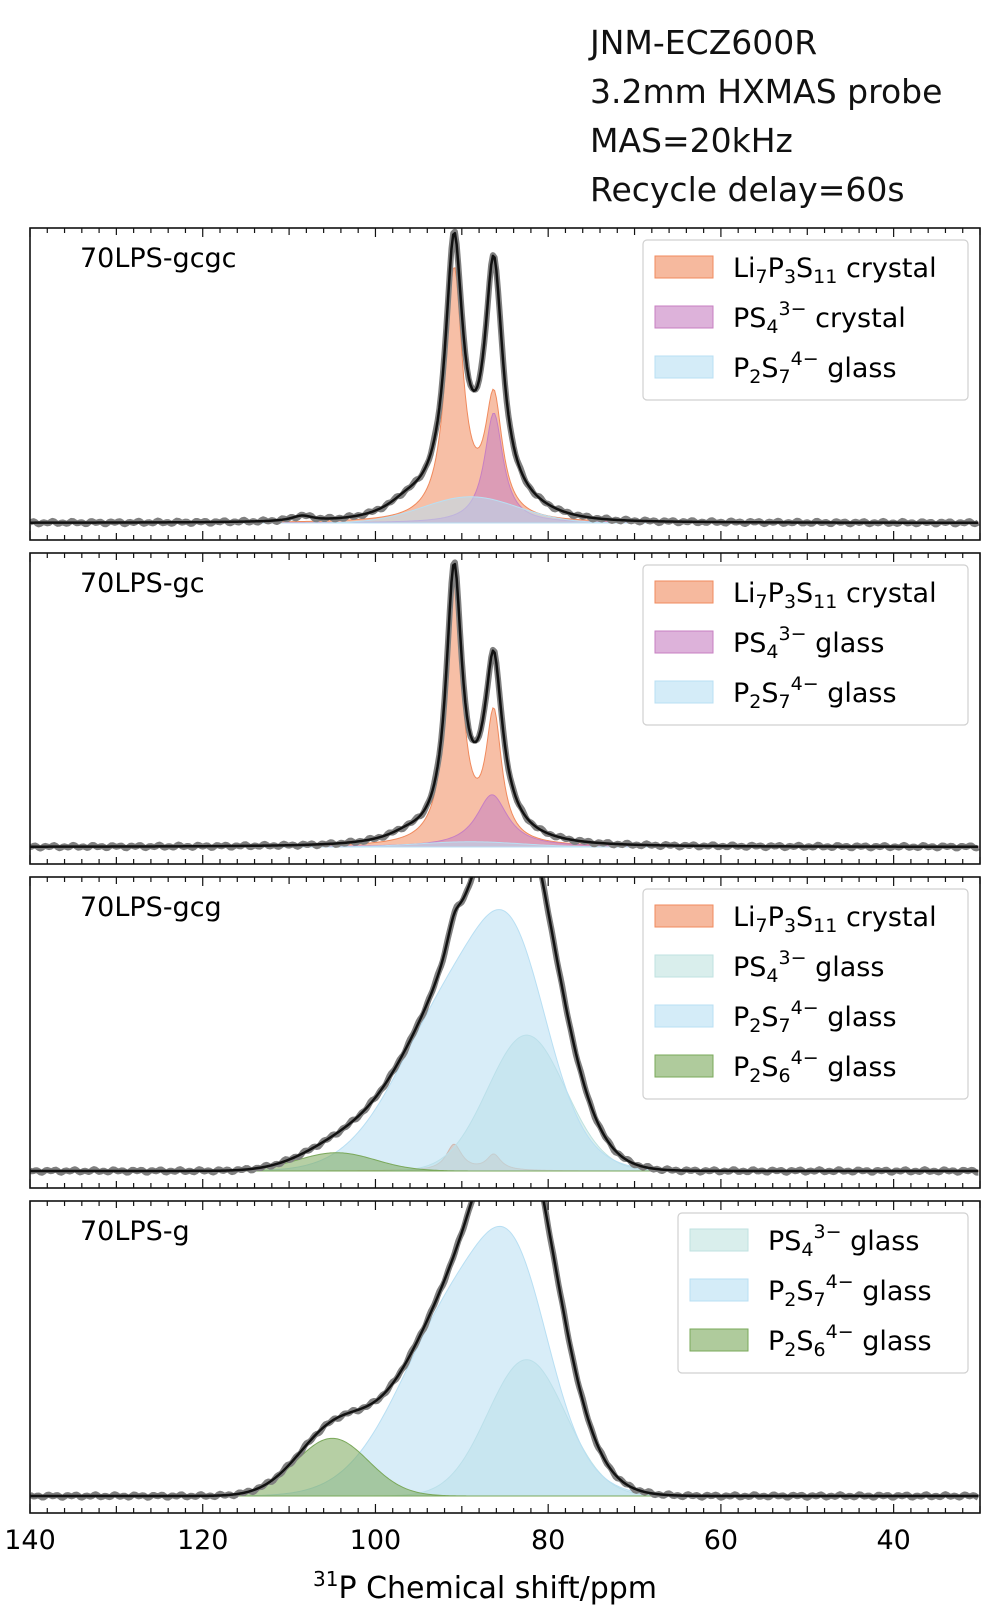 The height and width of the screenshot is (1617, 1000). What do you see at coordinates (151, 907) in the screenshot?
I see `panel-label: 70LPS-gcg` at bounding box center [151, 907].